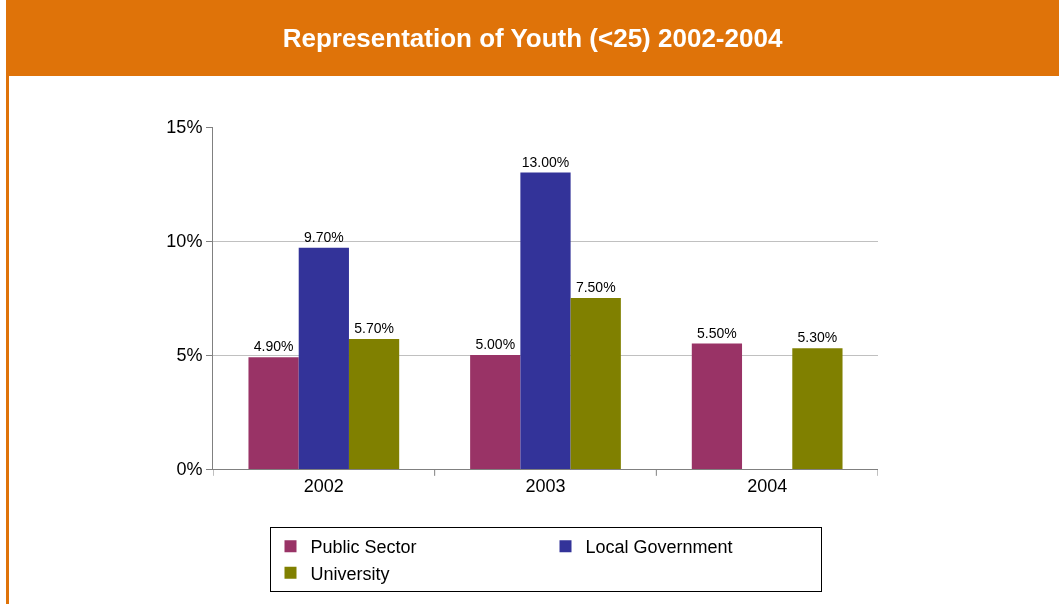 The height and width of the screenshot is (604, 1059). Describe the element at coordinates (717, 332) in the screenshot. I see `data-label: 5.50%` at that location.